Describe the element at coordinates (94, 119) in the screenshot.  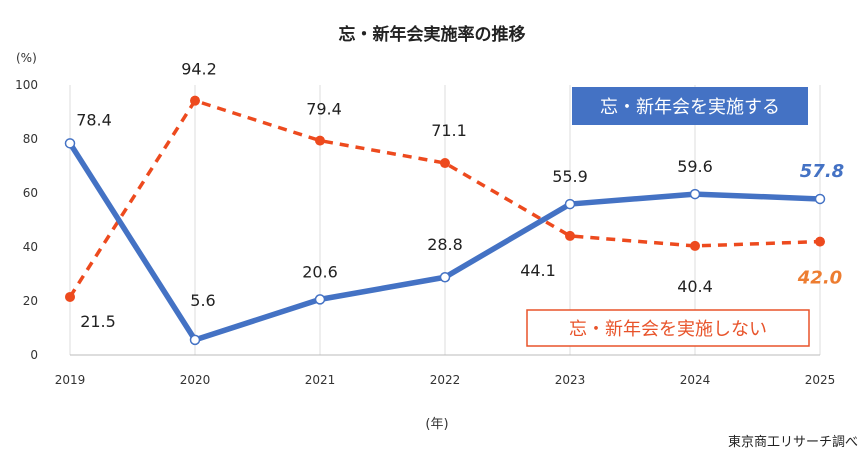
I see `data-label-implement: 78.4` at that location.